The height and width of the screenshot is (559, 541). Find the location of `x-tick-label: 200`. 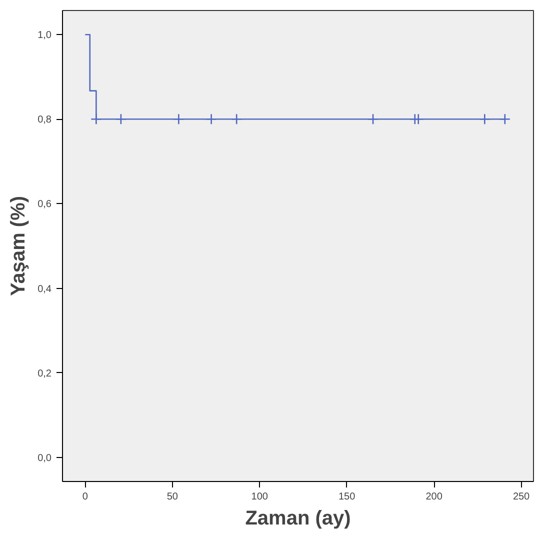

x-tick-label: 200 is located at coordinates (434, 497).